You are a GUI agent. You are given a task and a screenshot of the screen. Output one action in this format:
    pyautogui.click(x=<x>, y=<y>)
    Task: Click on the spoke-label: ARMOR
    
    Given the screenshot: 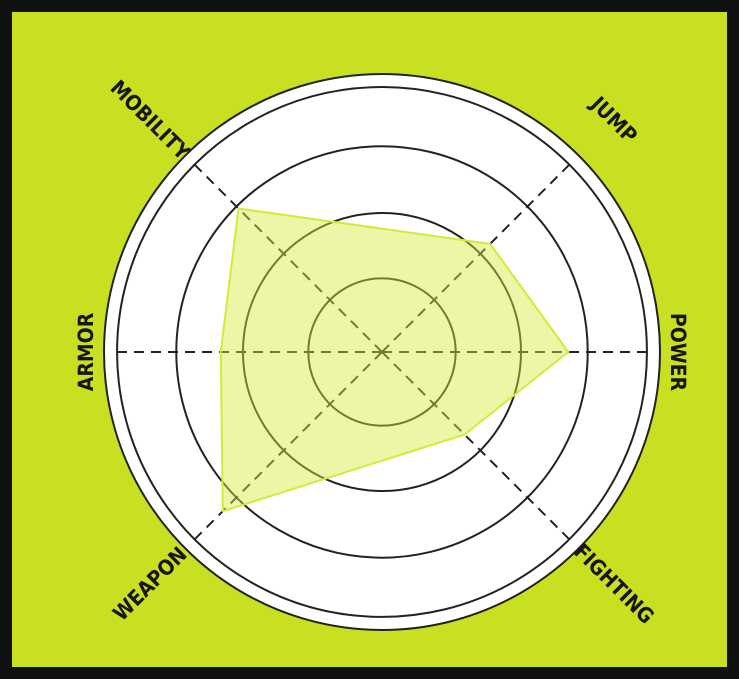 What is the action you would take?
    pyautogui.click(x=86, y=352)
    